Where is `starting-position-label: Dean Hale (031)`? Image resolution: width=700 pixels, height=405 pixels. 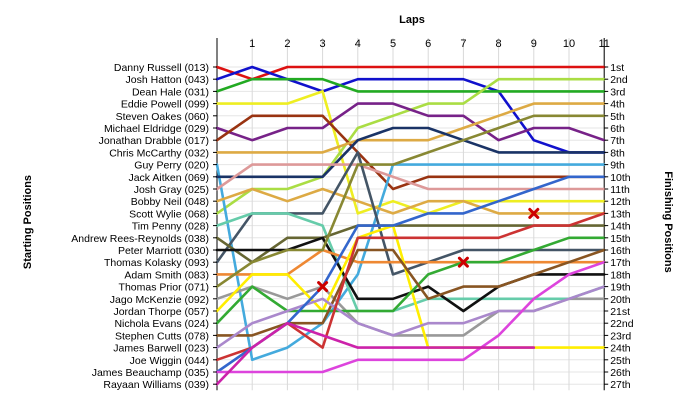 starting-position-label: Dean Hale (031) is located at coordinates (170, 92).